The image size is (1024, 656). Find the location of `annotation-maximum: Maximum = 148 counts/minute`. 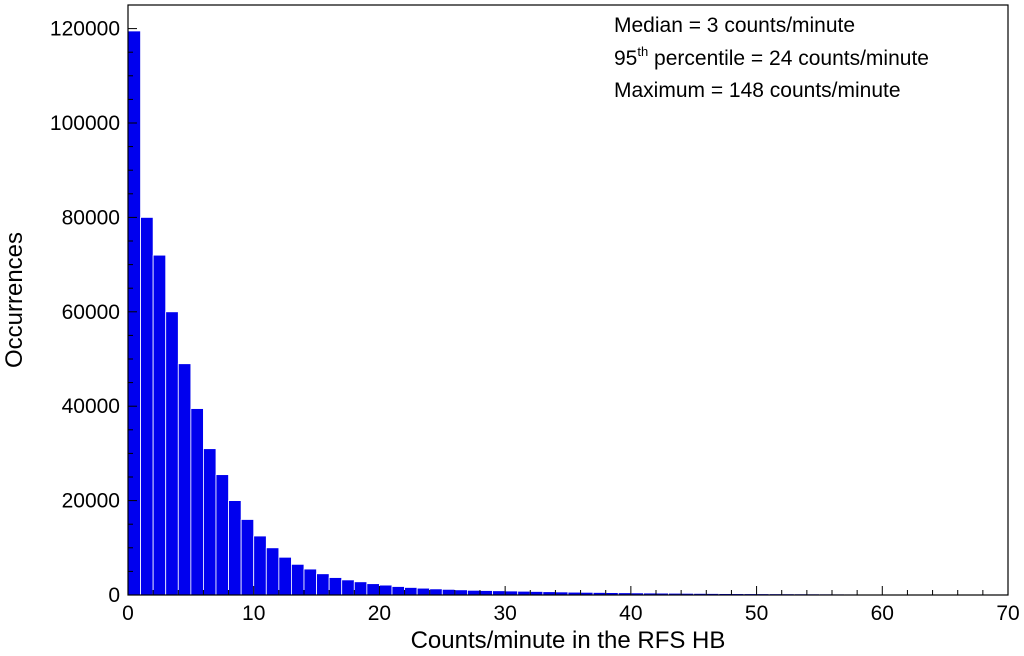

annotation-maximum: Maximum = 148 counts/minute is located at coordinates (757, 90).